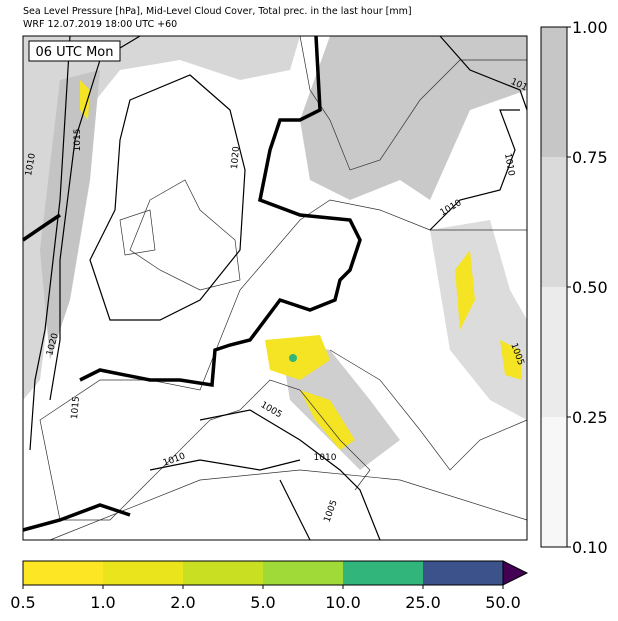 The height and width of the screenshot is (621, 618). What do you see at coordinates (102, 602) in the screenshot?
I see `colorbar-tick-label: 1.0` at bounding box center [102, 602].